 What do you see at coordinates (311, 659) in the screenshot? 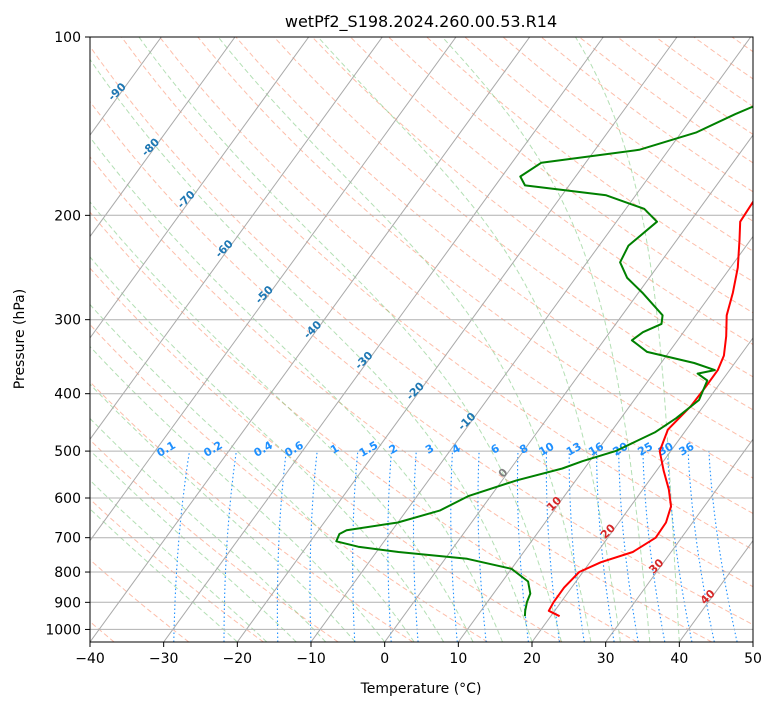
I see `x-tick-label: −10` at bounding box center [311, 659].